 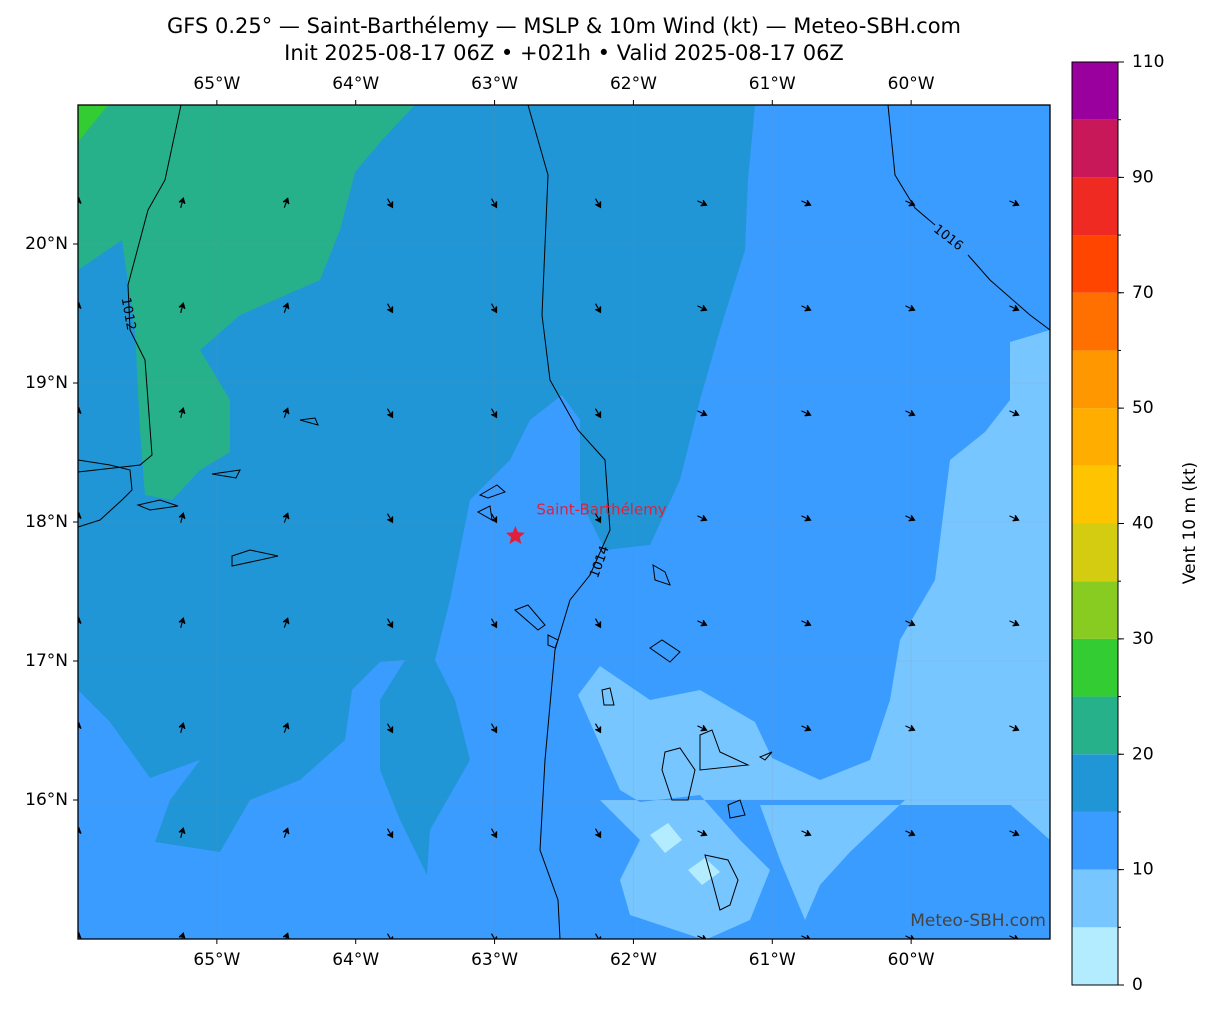 What do you see at coordinates (1143, 177) in the screenshot?
I see `colorbar-tick-label: 90` at bounding box center [1143, 177].